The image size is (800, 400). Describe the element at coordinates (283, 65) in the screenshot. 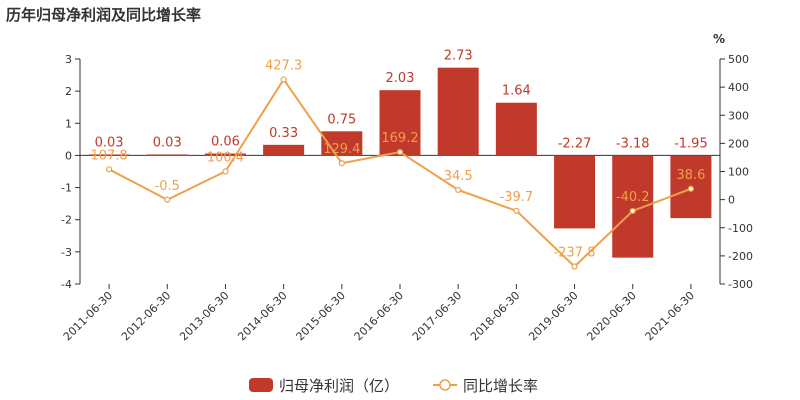

I see `line-value-label: 427.3` at that location.